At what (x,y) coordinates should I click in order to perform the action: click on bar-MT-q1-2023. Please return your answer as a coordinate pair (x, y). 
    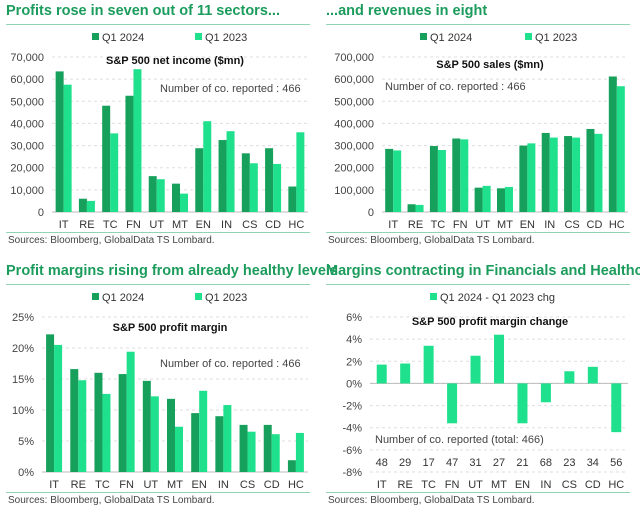
    Looking at the image, I should click on (184, 202).